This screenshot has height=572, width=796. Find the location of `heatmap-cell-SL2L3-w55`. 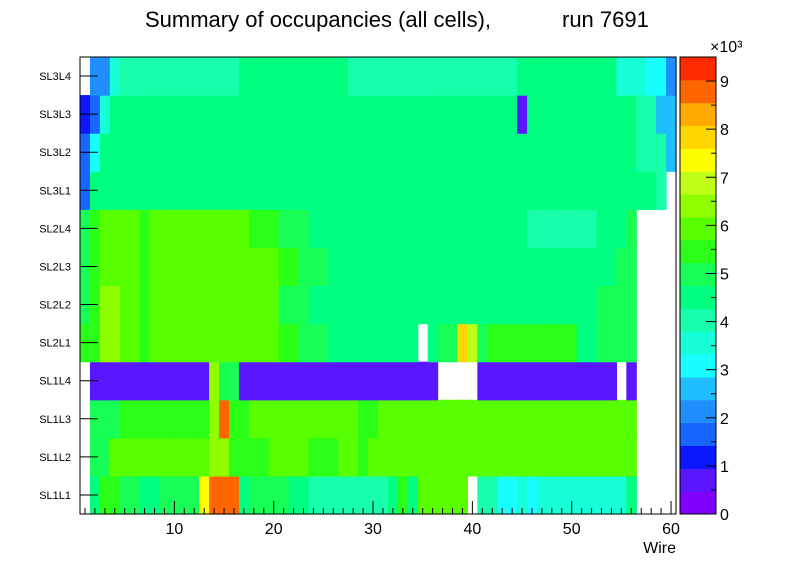

heatmap-cell-SL2L3-w55 is located at coordinates (621, 267).